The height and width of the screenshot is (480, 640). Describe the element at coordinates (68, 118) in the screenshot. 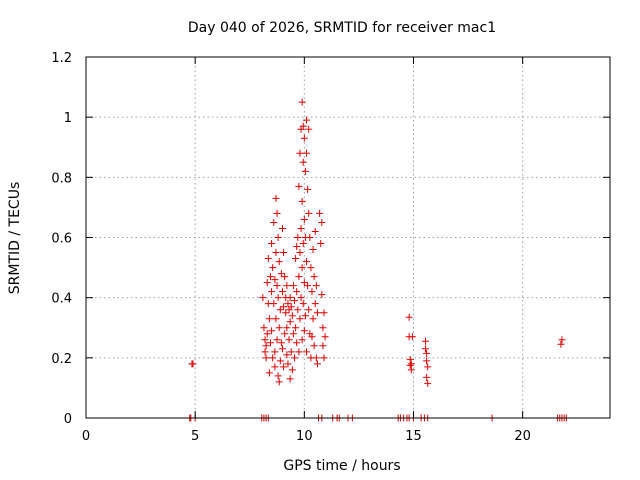

I see `y-tick-label: 1` at that location.